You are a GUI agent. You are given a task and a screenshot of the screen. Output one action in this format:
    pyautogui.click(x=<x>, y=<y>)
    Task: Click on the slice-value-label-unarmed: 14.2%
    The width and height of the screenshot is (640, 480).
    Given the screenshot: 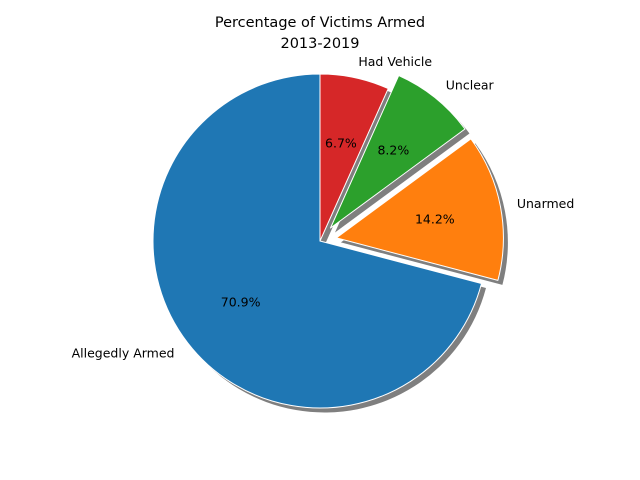 What is the action you would take?
    pyautogui.click(x=435, y=219)
    